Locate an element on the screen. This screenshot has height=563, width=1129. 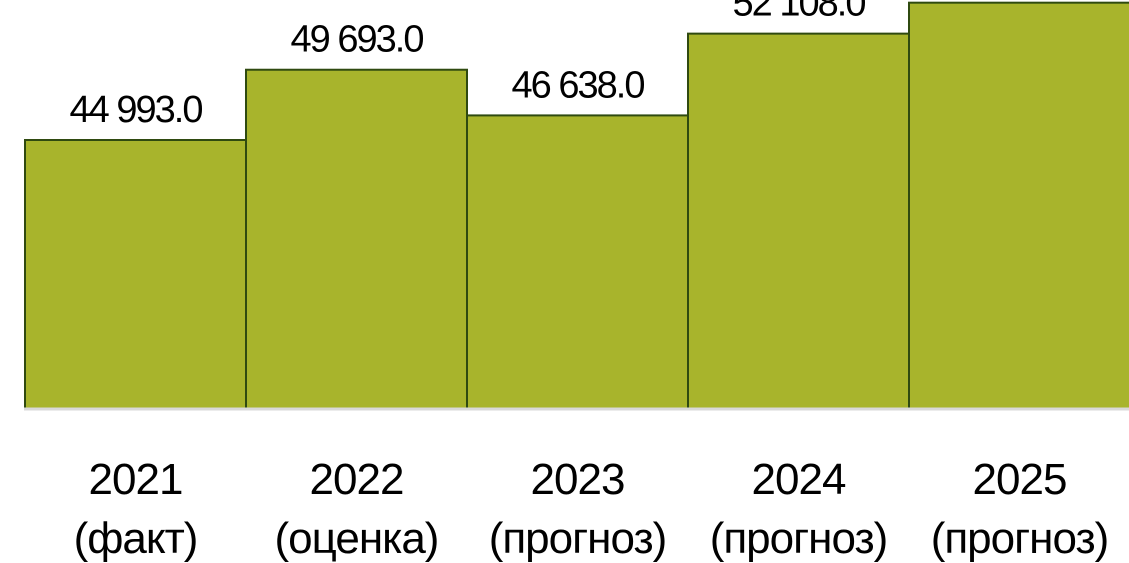
category-label-year: 2025 is located at coordinates (1020, 479).